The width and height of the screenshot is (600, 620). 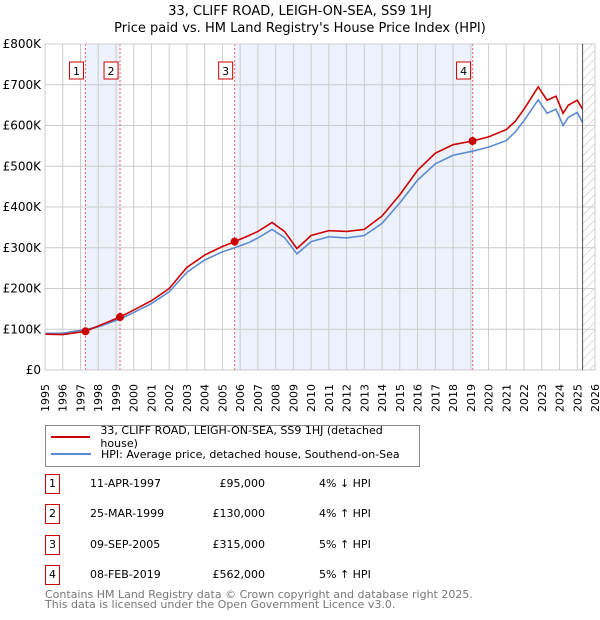 What do you see at coordinates (239, 514) in the screenshot?
I see `sale-price: £130,000` at bounding box center [239, 514].